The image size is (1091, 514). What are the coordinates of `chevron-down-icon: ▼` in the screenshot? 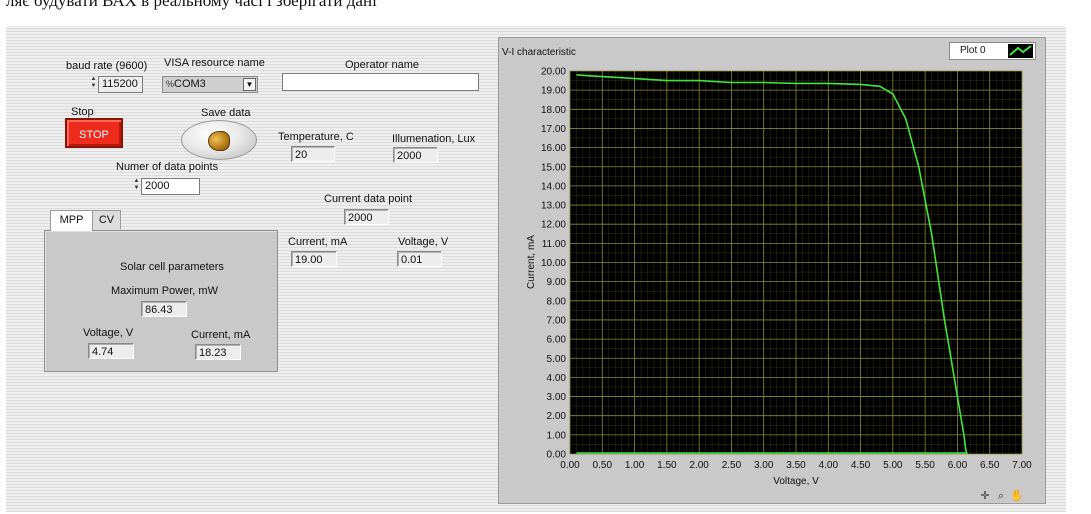 It's located at (249, 84).